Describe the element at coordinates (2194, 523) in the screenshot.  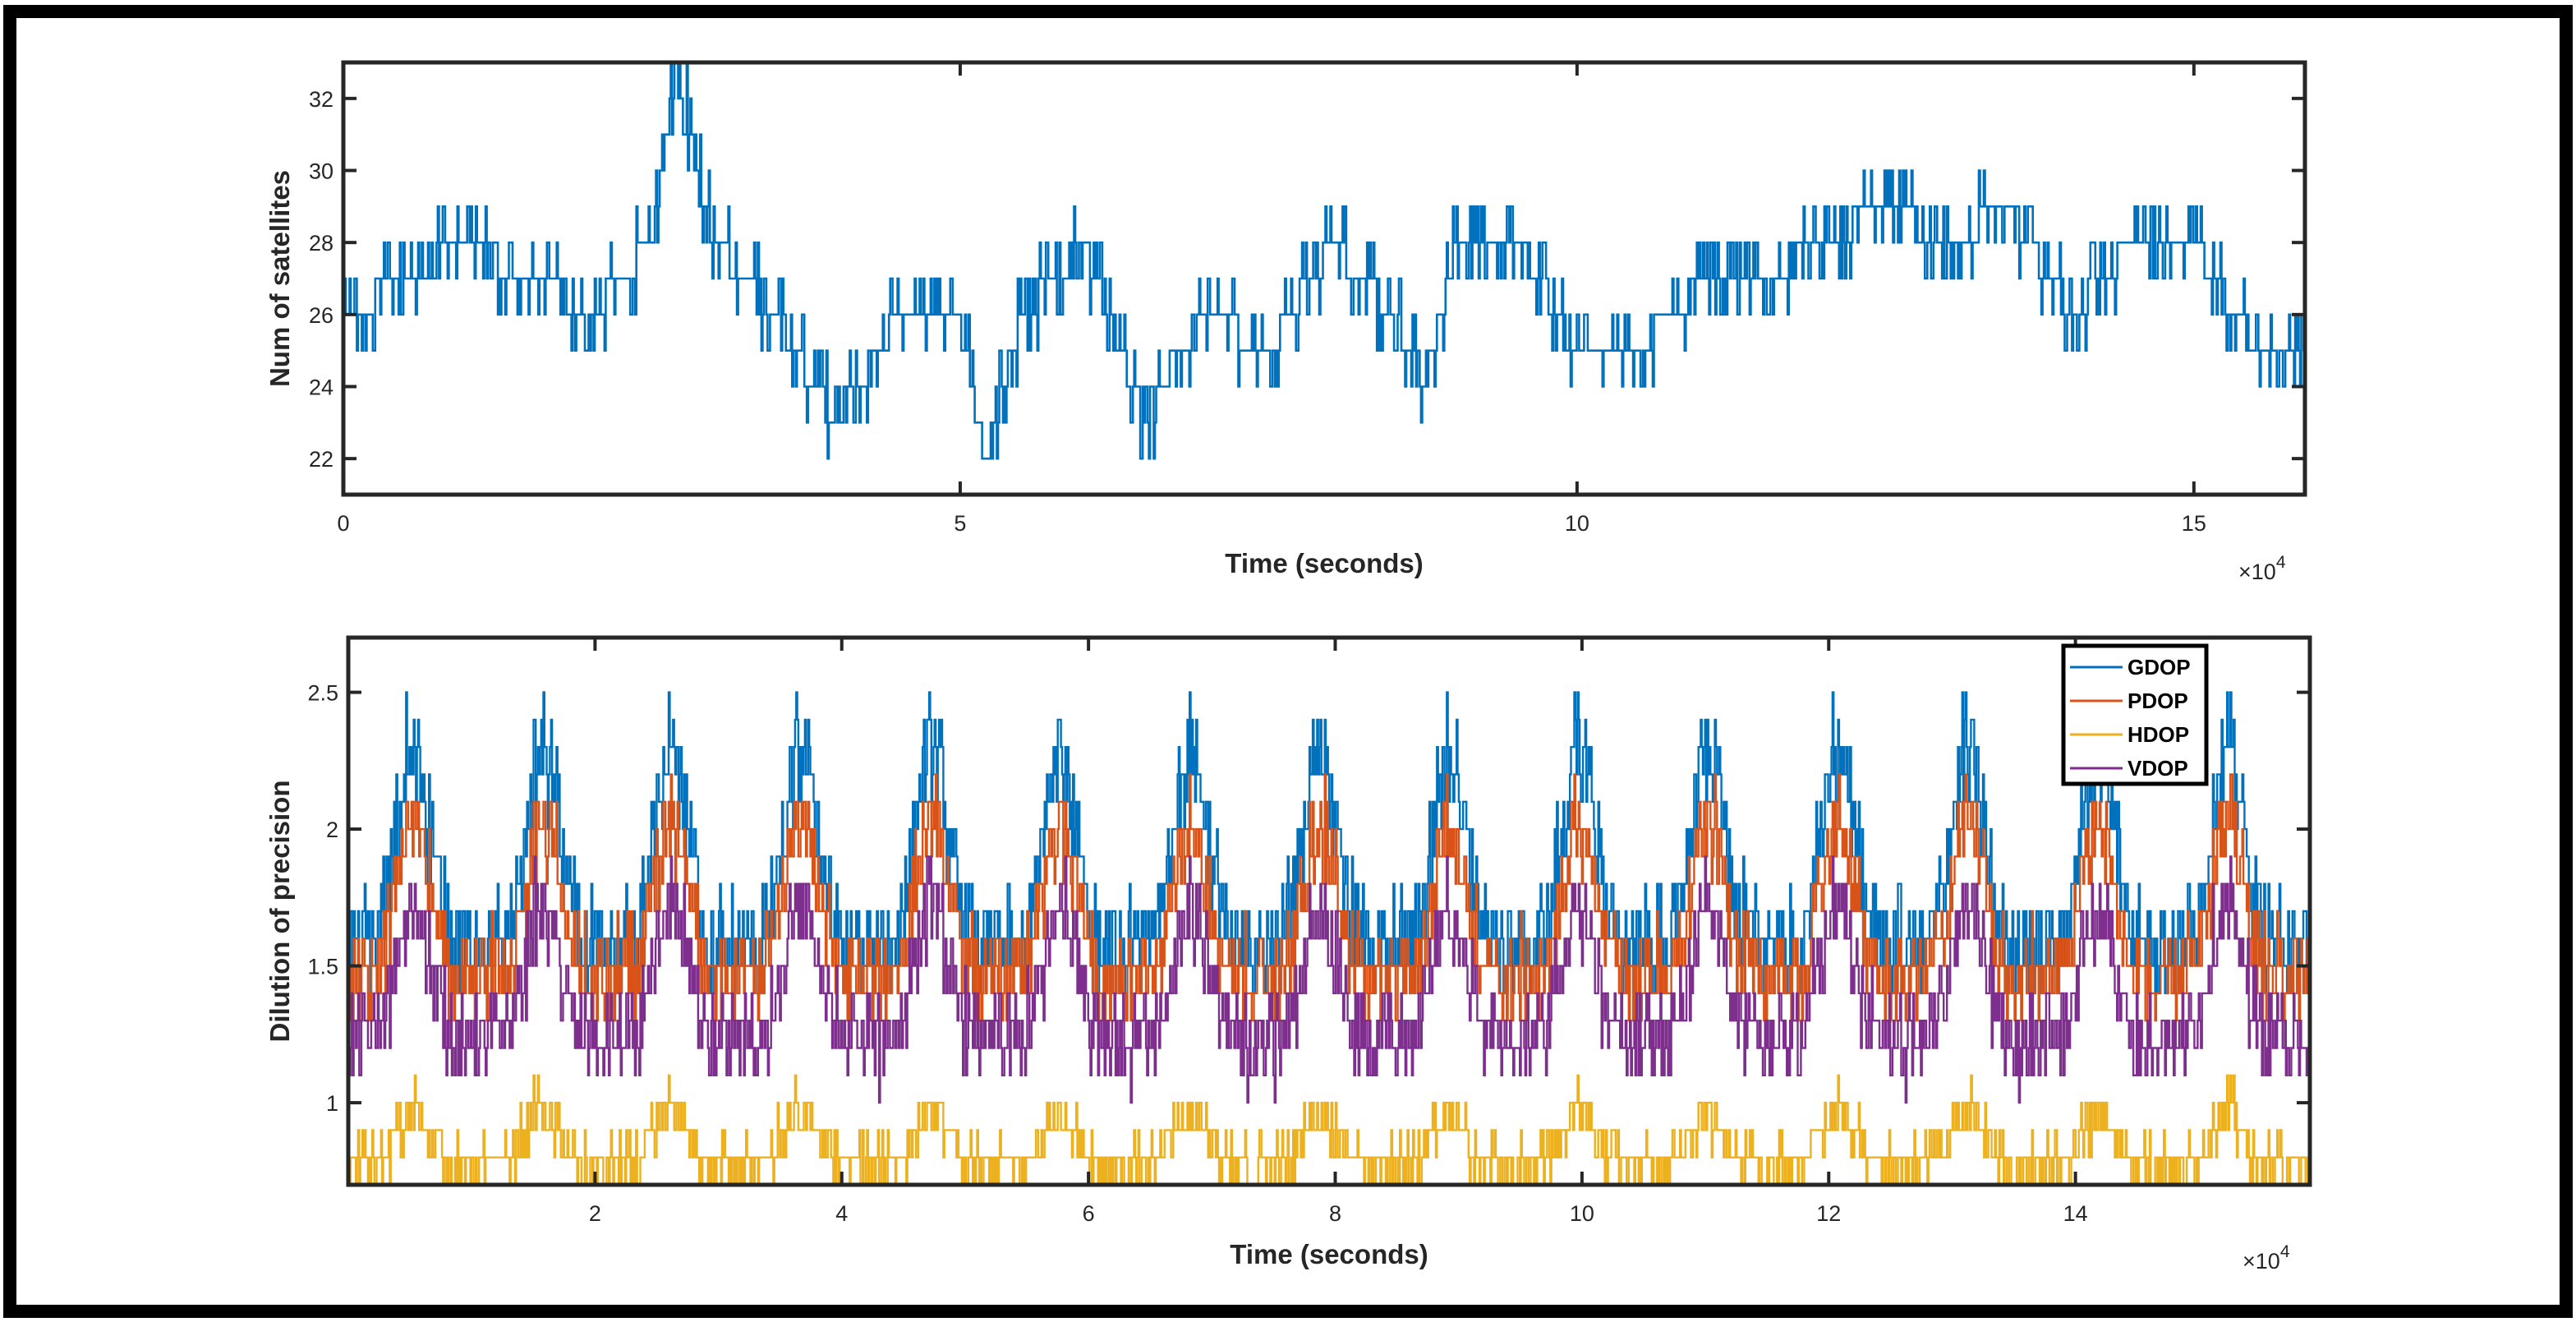
I see `satellites-xtick-label: 15` at that location.